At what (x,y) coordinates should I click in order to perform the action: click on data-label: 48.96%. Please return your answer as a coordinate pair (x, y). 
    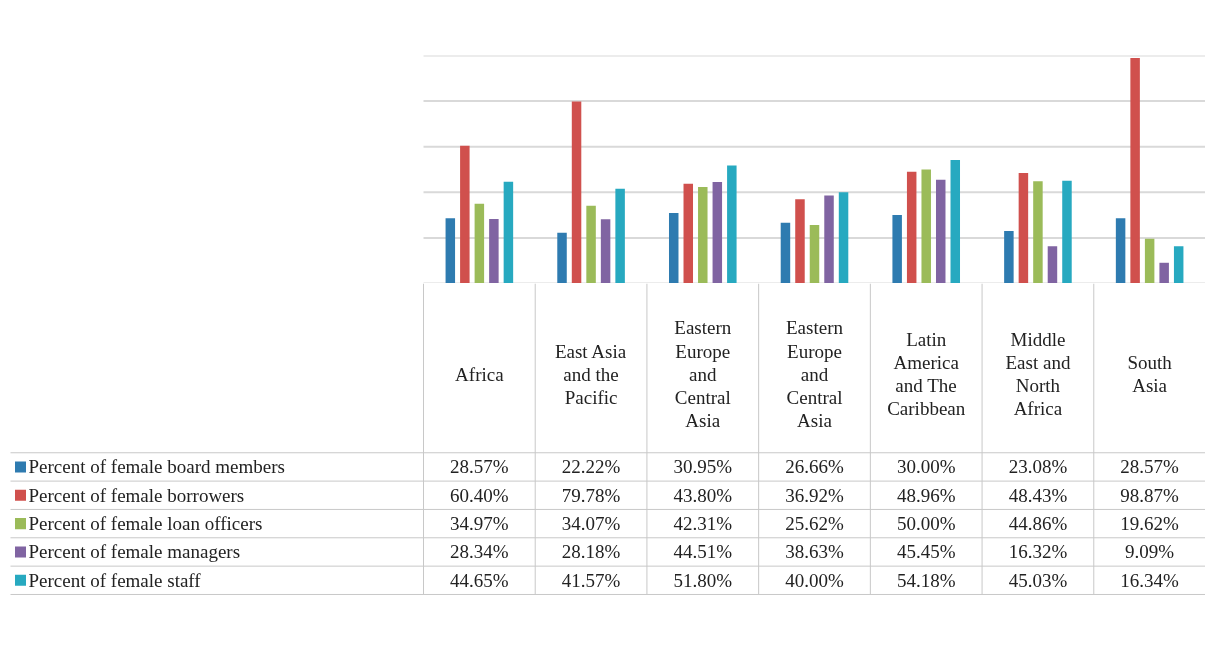
    Looking at the image, I should click on (926, 495).